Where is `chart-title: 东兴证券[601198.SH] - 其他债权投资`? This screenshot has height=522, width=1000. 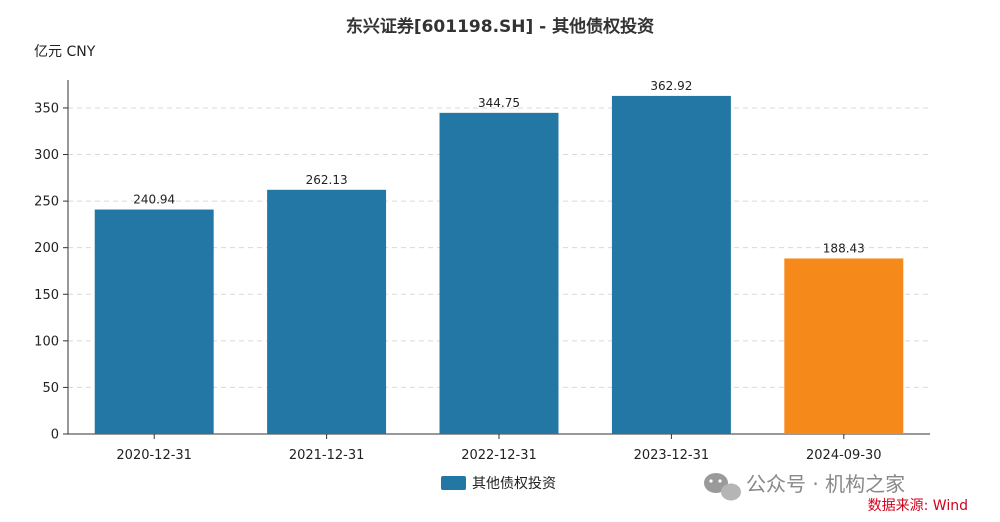
chart-title: 东兴证券[601198.SH] - 其他债权投资 is located at coordinates (500, 26).